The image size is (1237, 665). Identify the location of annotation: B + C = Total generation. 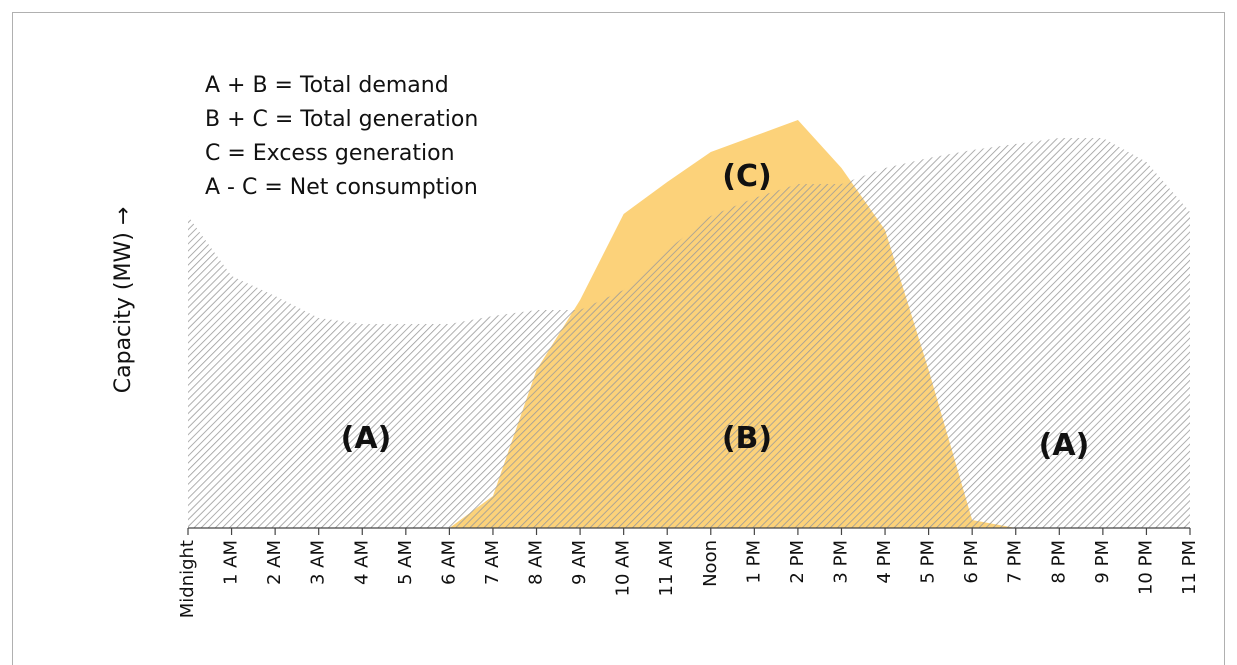
(341, 119).